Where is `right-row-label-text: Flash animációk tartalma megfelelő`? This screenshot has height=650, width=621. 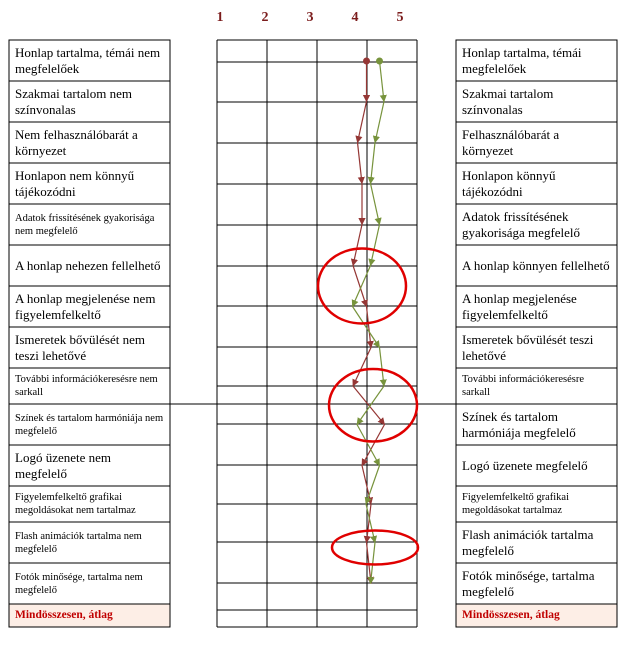 right-row-label-text: Flash animációk tartalma megfelelő is located at coordinates (528, 542).